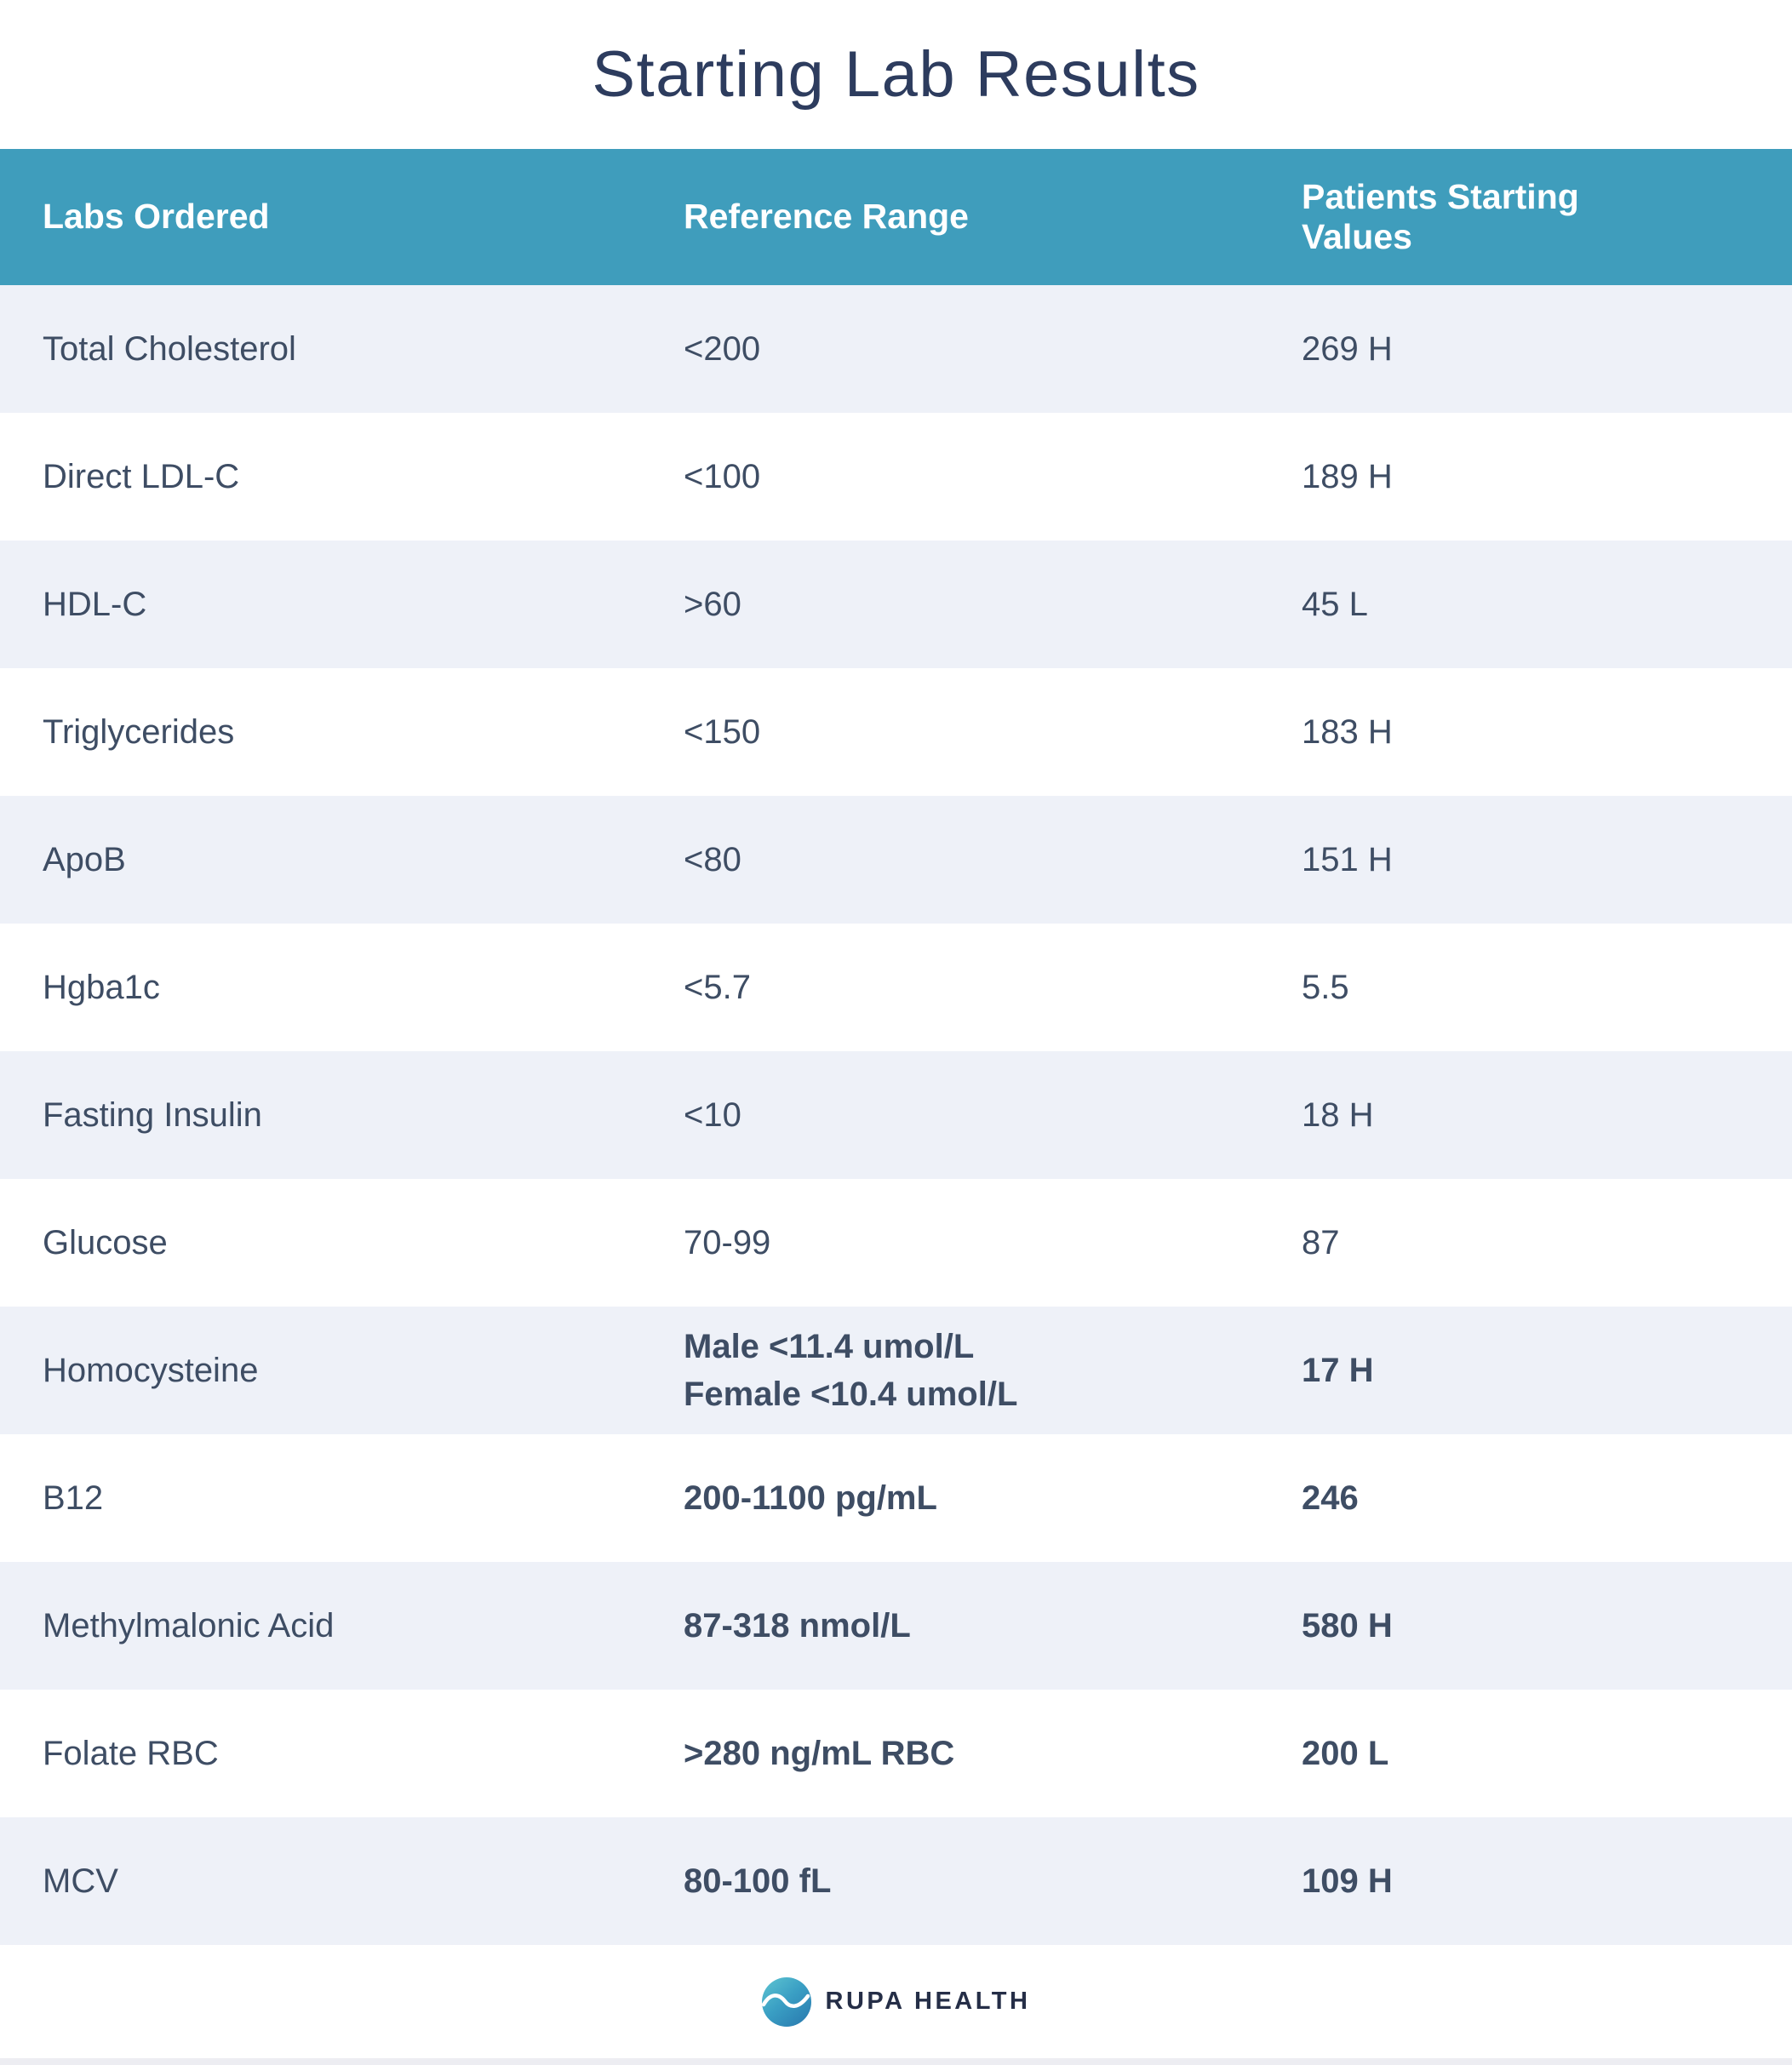  Describe the element at coordinates (1330, 1498) in the screenshot. I see `starting-value-cell: 246` at that location.